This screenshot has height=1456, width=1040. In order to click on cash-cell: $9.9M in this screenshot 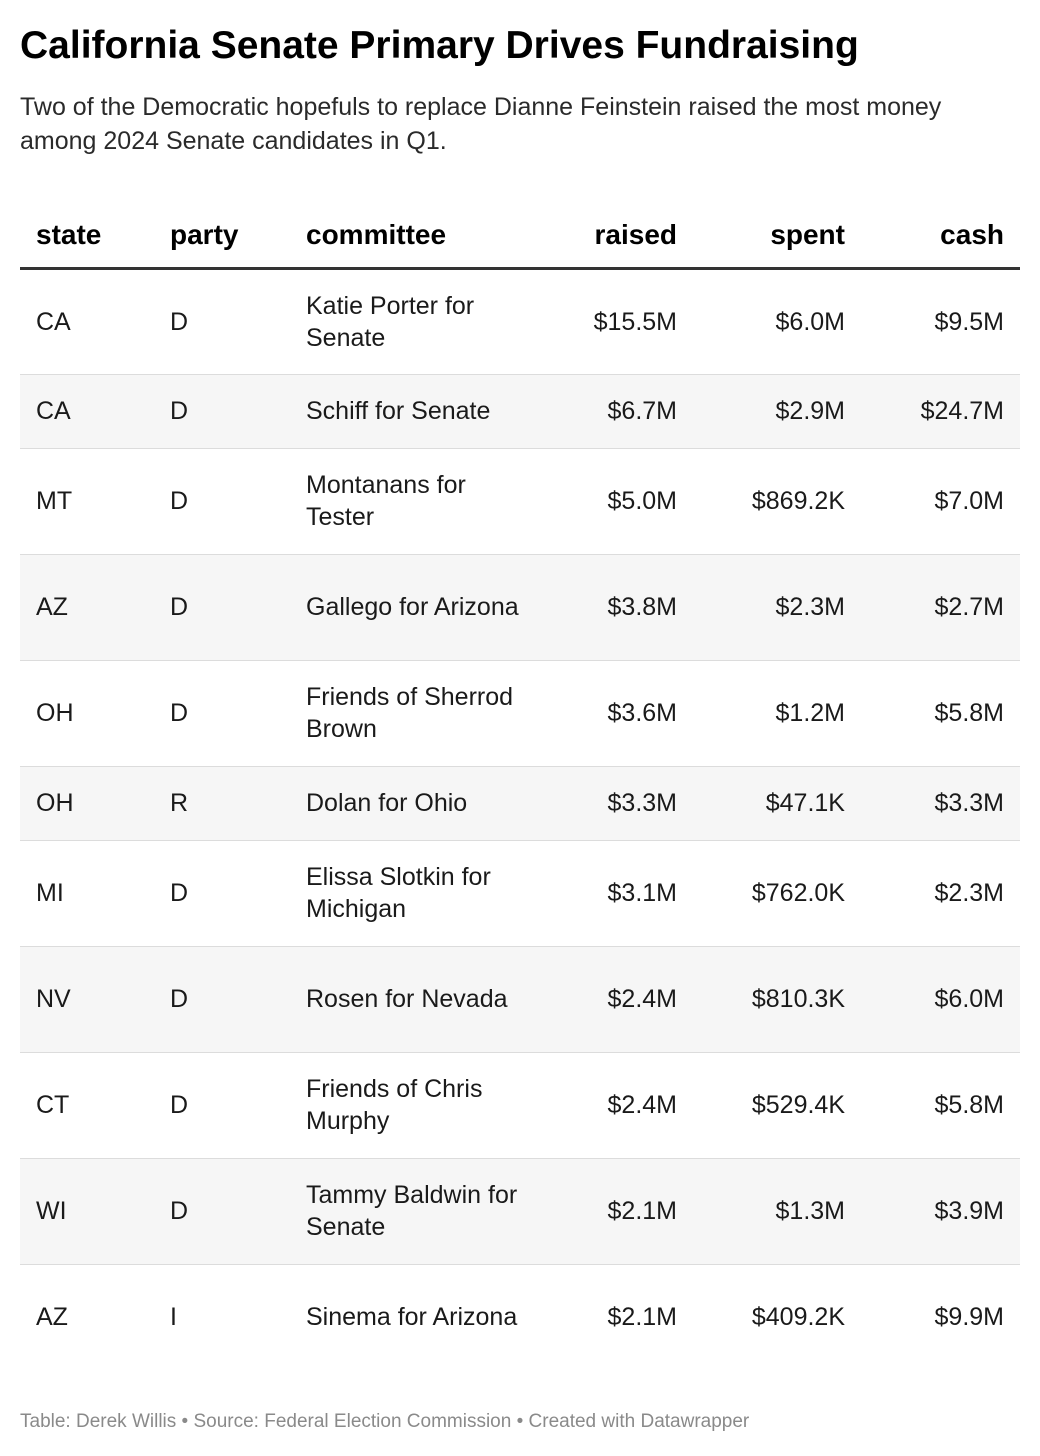, I will do `click(969, 1317)`.